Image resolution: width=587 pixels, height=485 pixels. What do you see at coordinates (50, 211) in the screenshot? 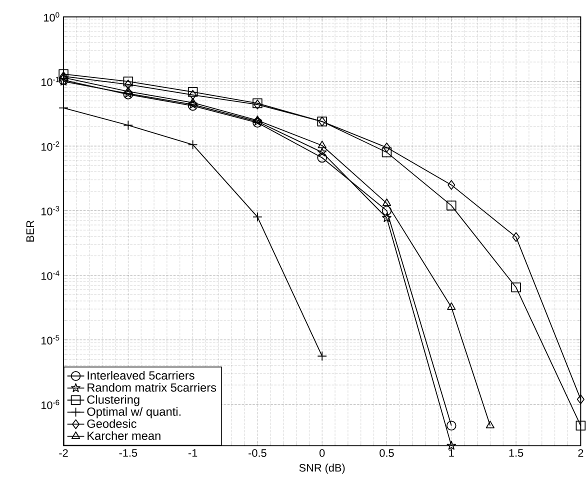
I see `y-tick-label: 10$^{-3}$` at bounding box center [50, 211].